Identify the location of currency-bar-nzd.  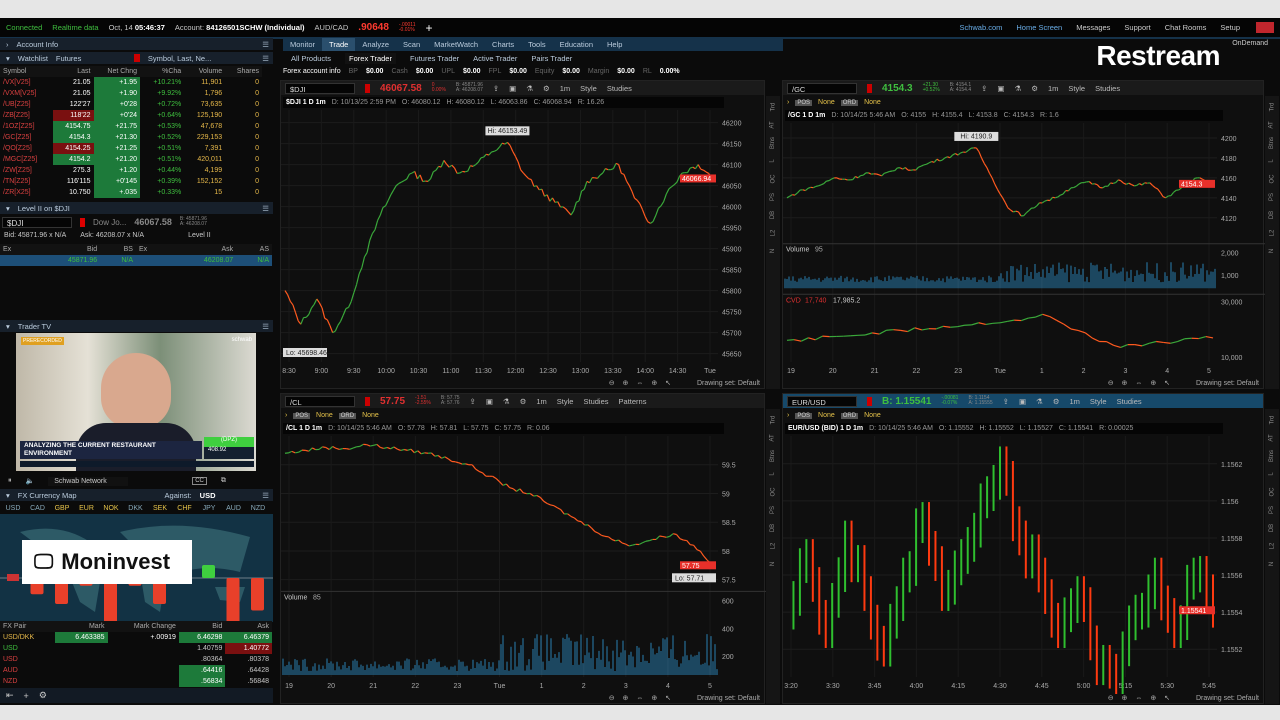
(257, 594).